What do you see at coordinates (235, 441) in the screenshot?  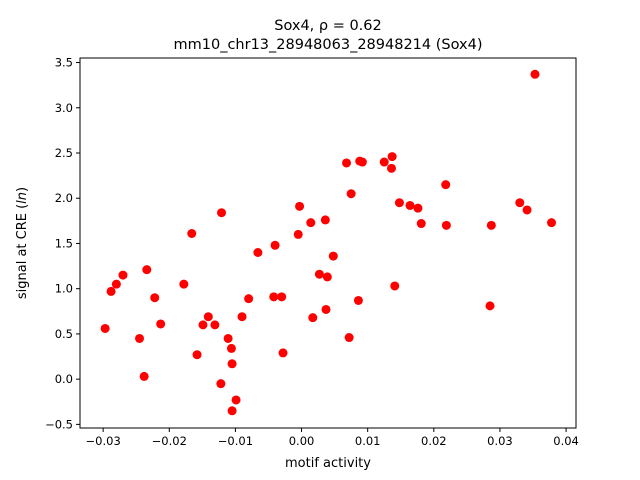 I see `x-tick-label: −0.01` at bounding box center [235, 441].